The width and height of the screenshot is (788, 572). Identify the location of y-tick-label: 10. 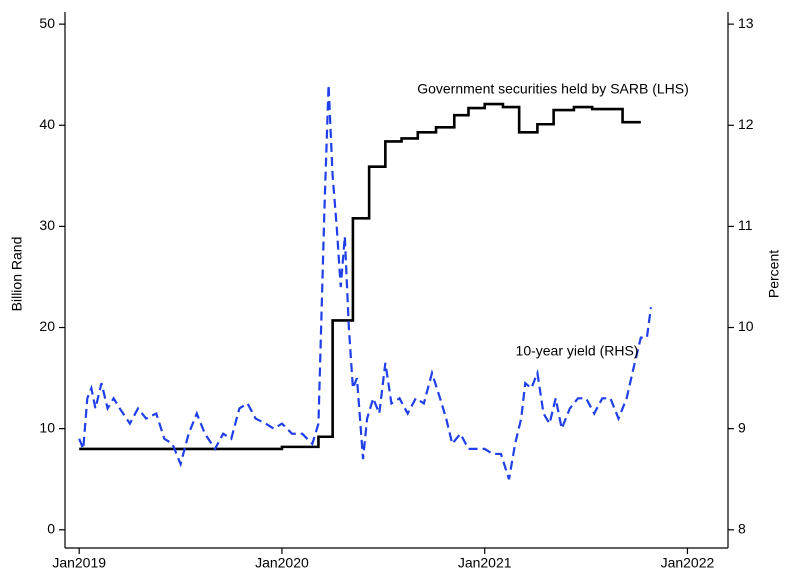
(47, 427).